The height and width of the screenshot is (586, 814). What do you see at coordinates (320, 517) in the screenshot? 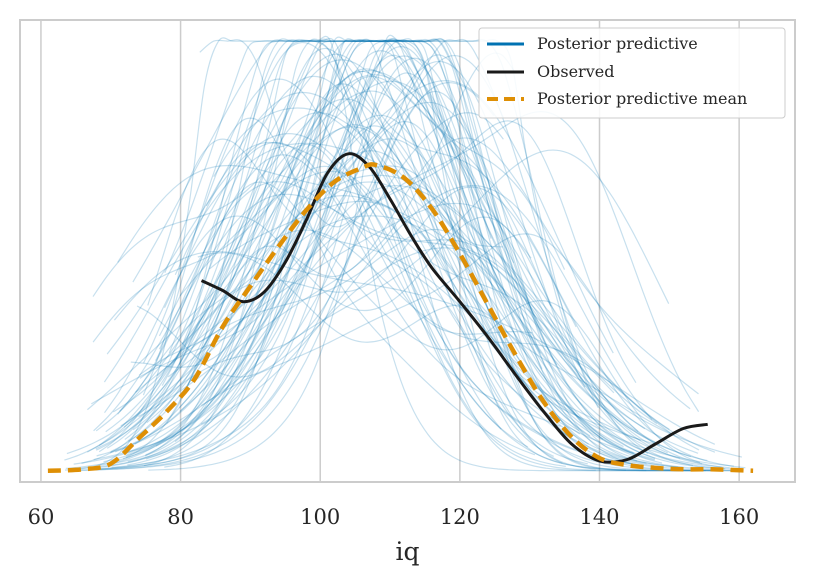
I see `x-tick-label: 100` at bounding box center [320, 517].